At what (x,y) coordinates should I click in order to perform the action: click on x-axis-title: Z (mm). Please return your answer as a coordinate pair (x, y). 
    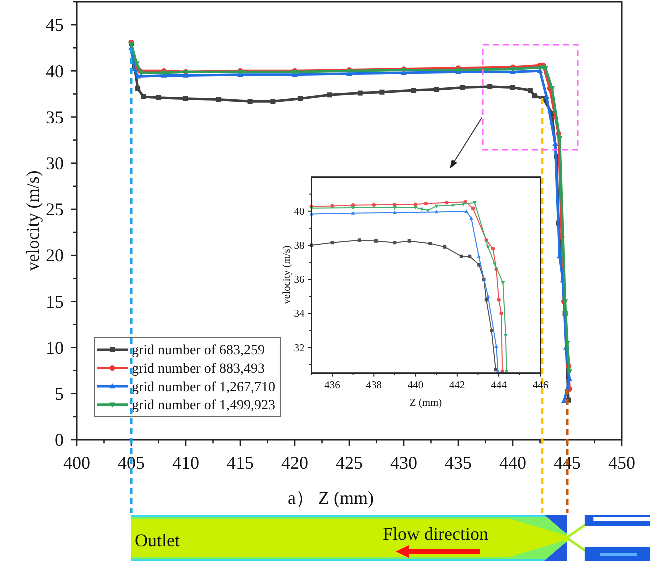
    Looking at the image, I should click on (426, 403).